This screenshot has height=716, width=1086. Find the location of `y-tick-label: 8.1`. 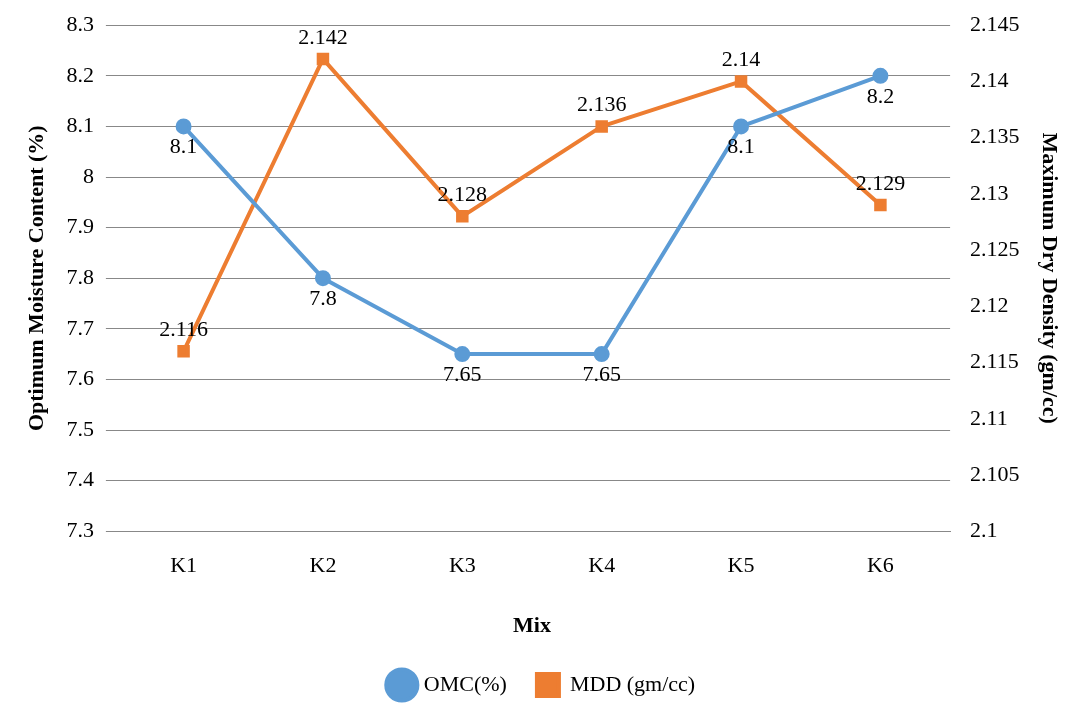

y-tick-label: 8.1 is located at coordinates (80, 125).